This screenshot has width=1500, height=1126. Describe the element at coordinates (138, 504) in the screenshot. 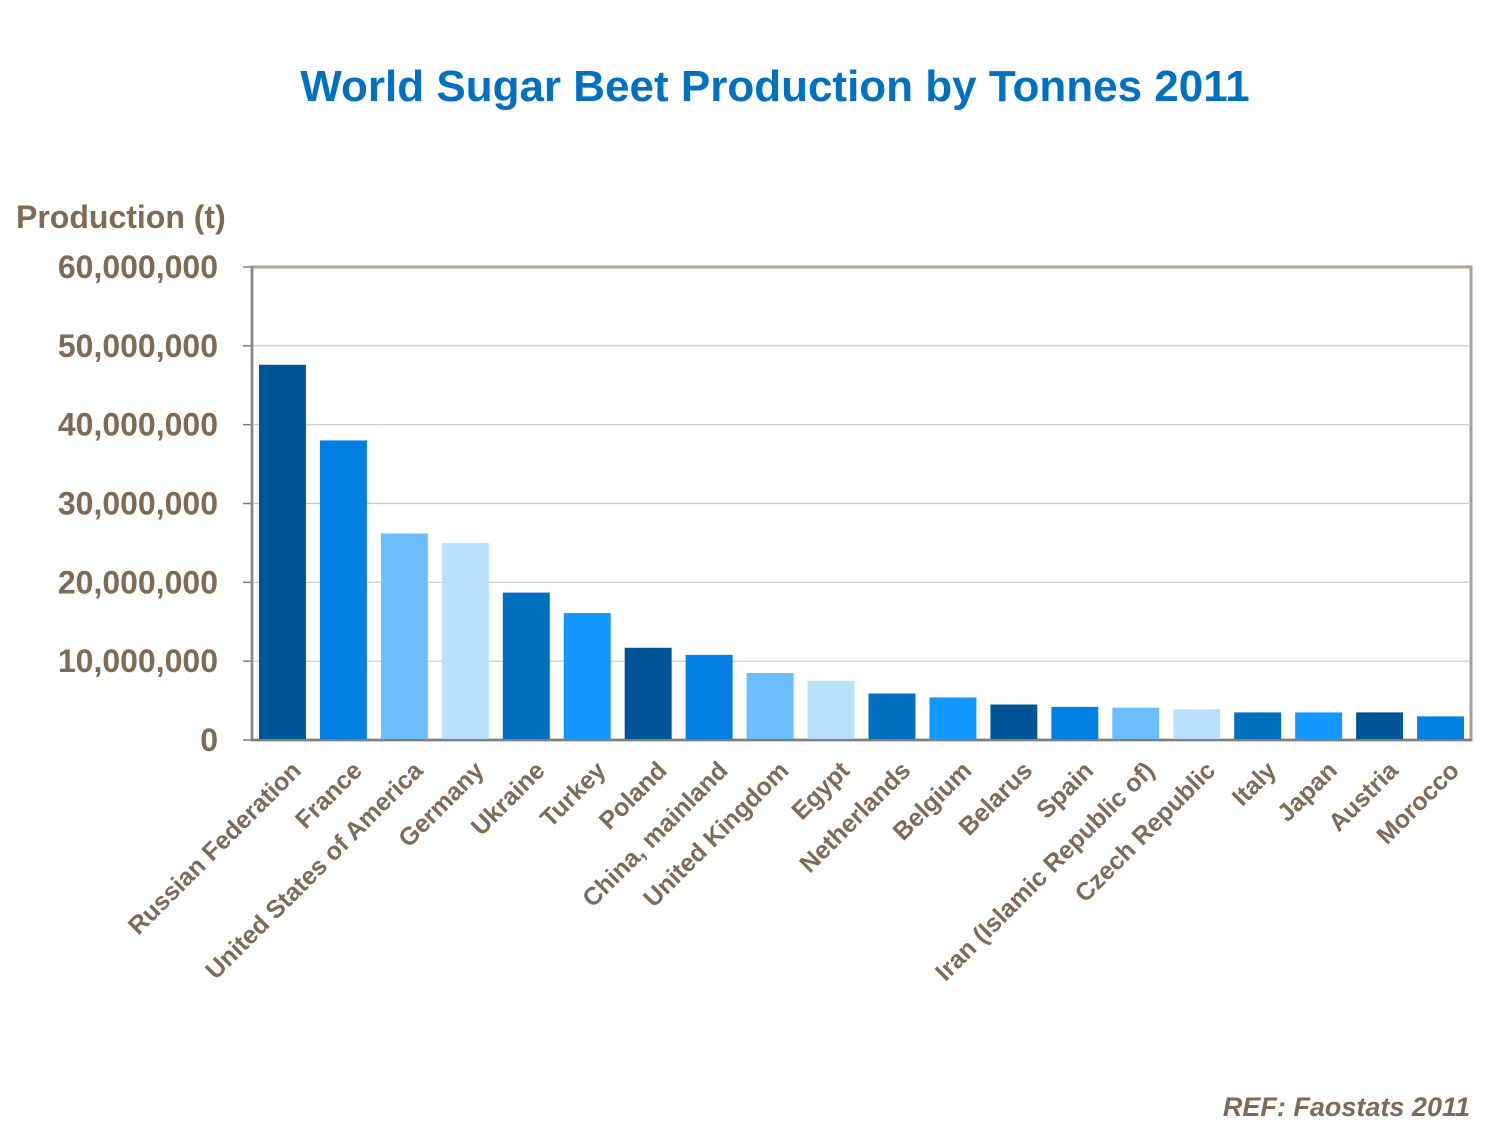

I see `y-tick-label: 30,000,000` at that location.